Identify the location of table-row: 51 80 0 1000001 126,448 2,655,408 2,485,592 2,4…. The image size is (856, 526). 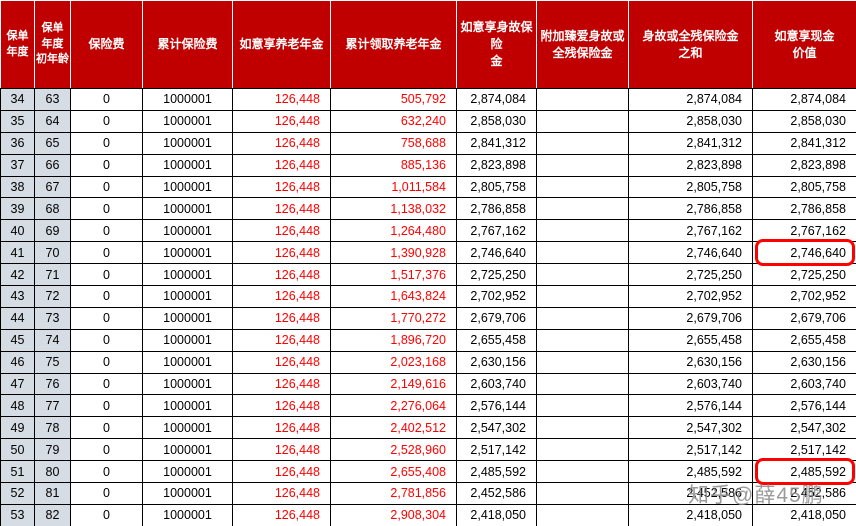
(428, 472).